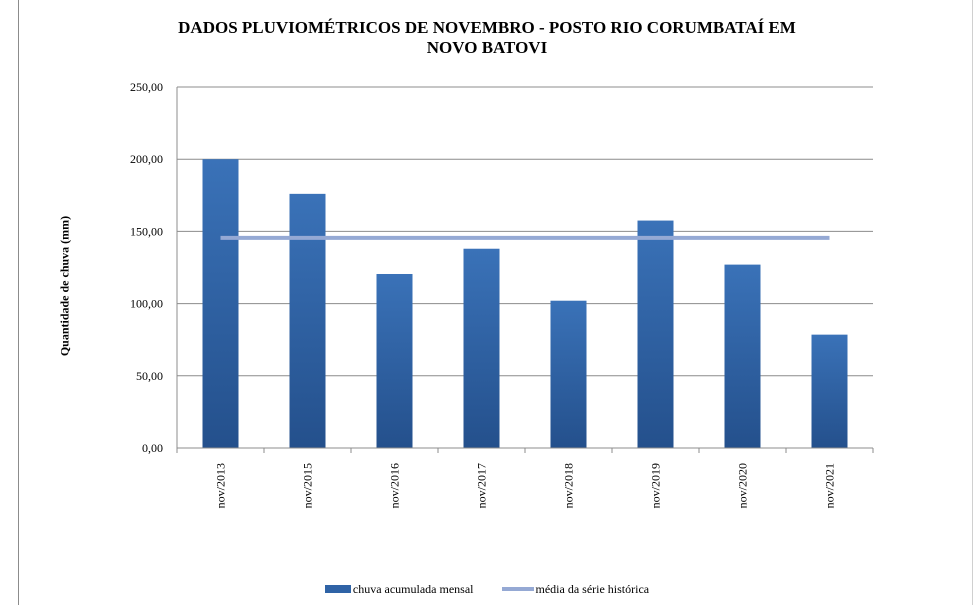 This screenshot has width=974, height=606. Describe the element at coordinates (517, 589) in the screenshot. I see `legend-swatch-line` at that location.